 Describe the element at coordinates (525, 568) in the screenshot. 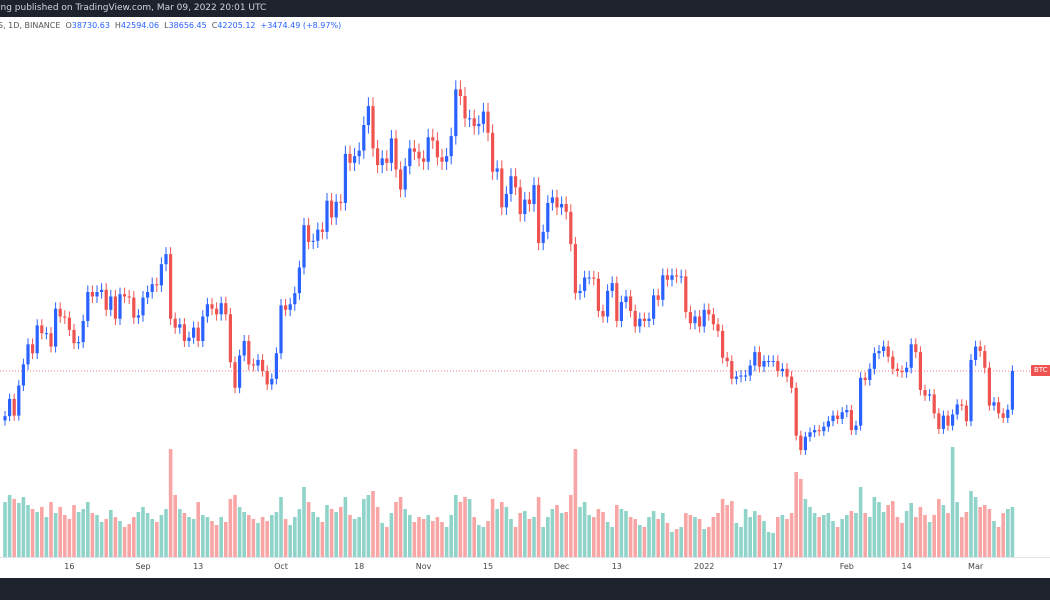

I see `time-axis: 16 Sep 13 Oct 18 Nov 15 Dec 13 2022 17 Feb 14 Mar` at that location.